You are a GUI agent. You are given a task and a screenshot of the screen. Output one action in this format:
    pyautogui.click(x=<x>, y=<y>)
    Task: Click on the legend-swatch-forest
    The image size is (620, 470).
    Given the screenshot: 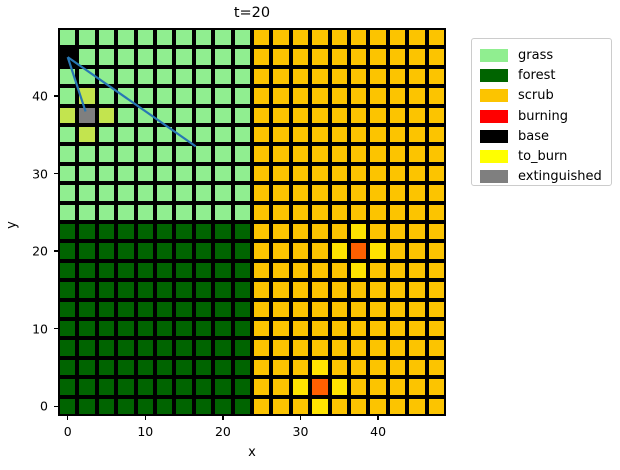 What is the action you would take?
    pyautogui.click(x=494, y=75)
    